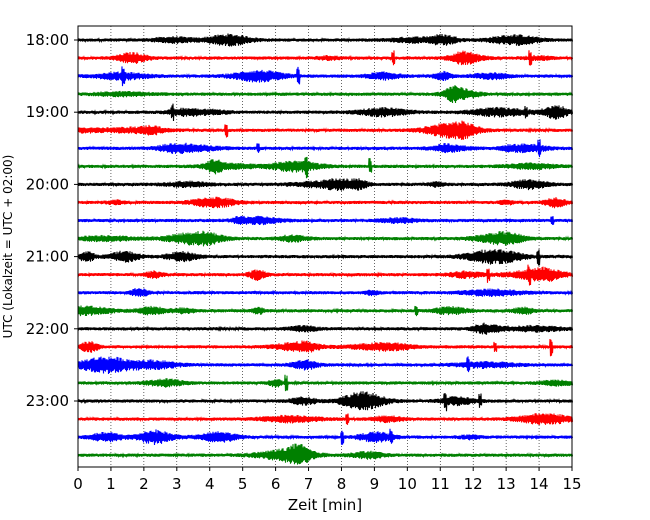 This screenshot has height=520, width=650. I want to click on y-tick-label: 23:00, so click(47, 401).